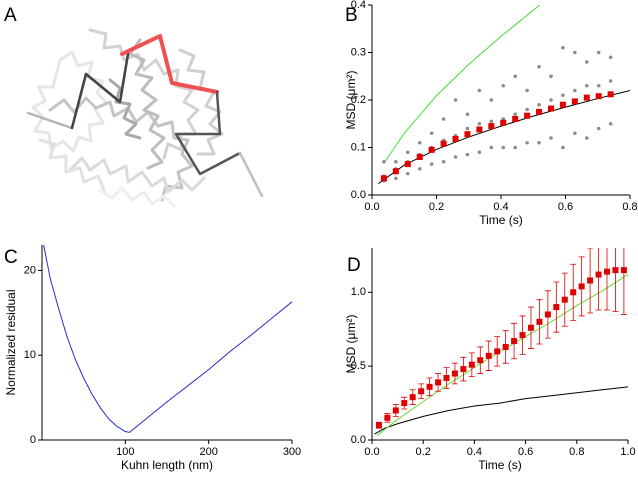  What do you see at coordinates (292, 452) in the screenshot?
I see `x-tick-label: 300` at bounding box center [292, 452].